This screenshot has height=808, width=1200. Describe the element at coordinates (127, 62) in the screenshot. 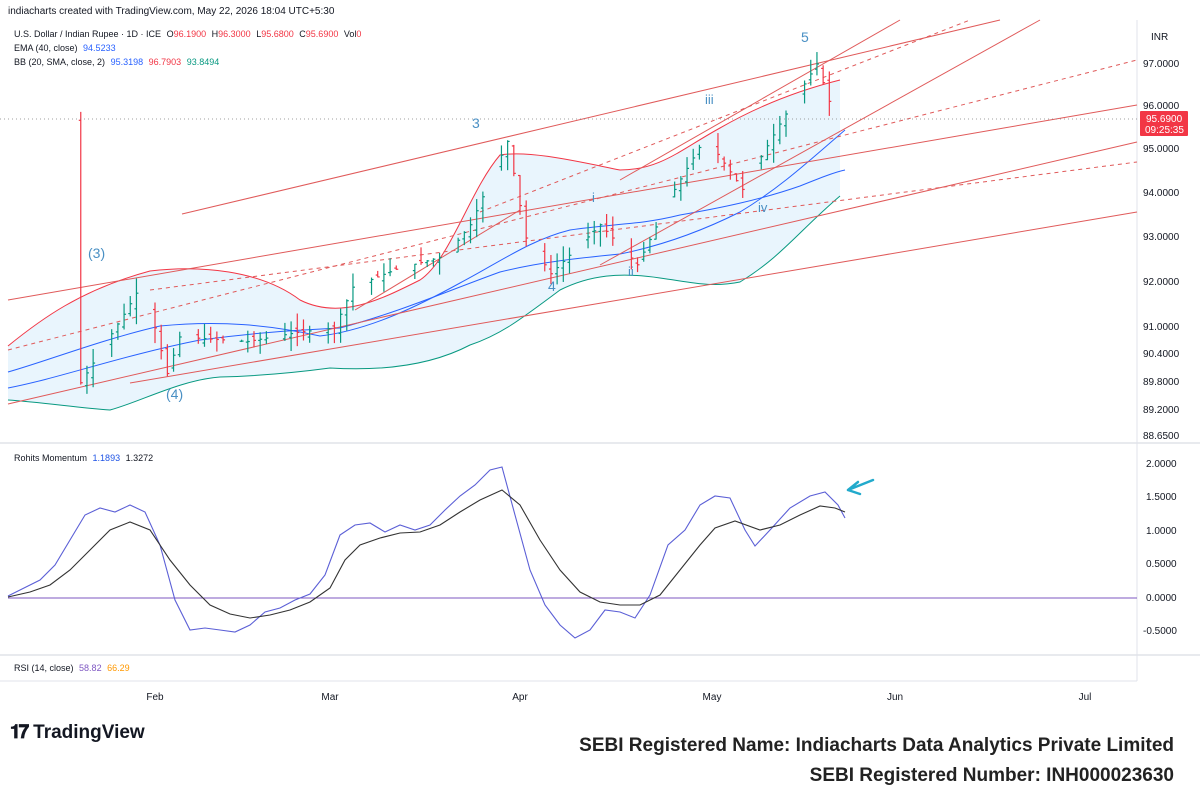

I see `bb-basis-value: 95.3198` at that location.